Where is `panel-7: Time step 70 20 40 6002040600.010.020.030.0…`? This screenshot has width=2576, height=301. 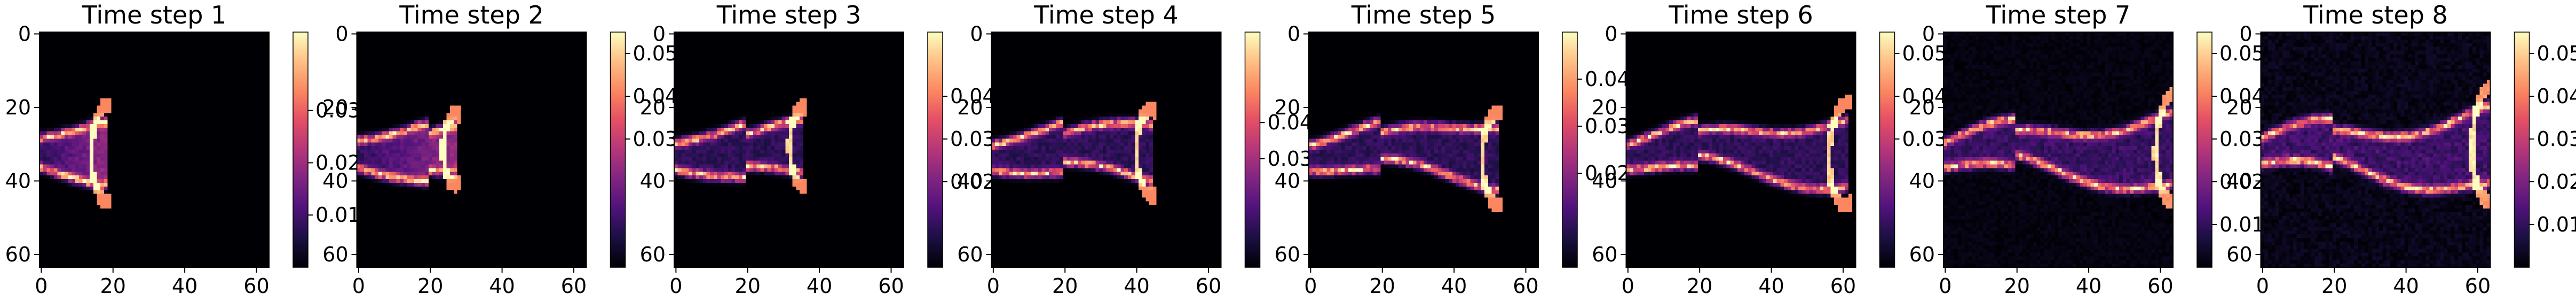
panel-7: Time step 70 20 40 6002040600.010.020.030.0… is located at coordinates (2087, 149).